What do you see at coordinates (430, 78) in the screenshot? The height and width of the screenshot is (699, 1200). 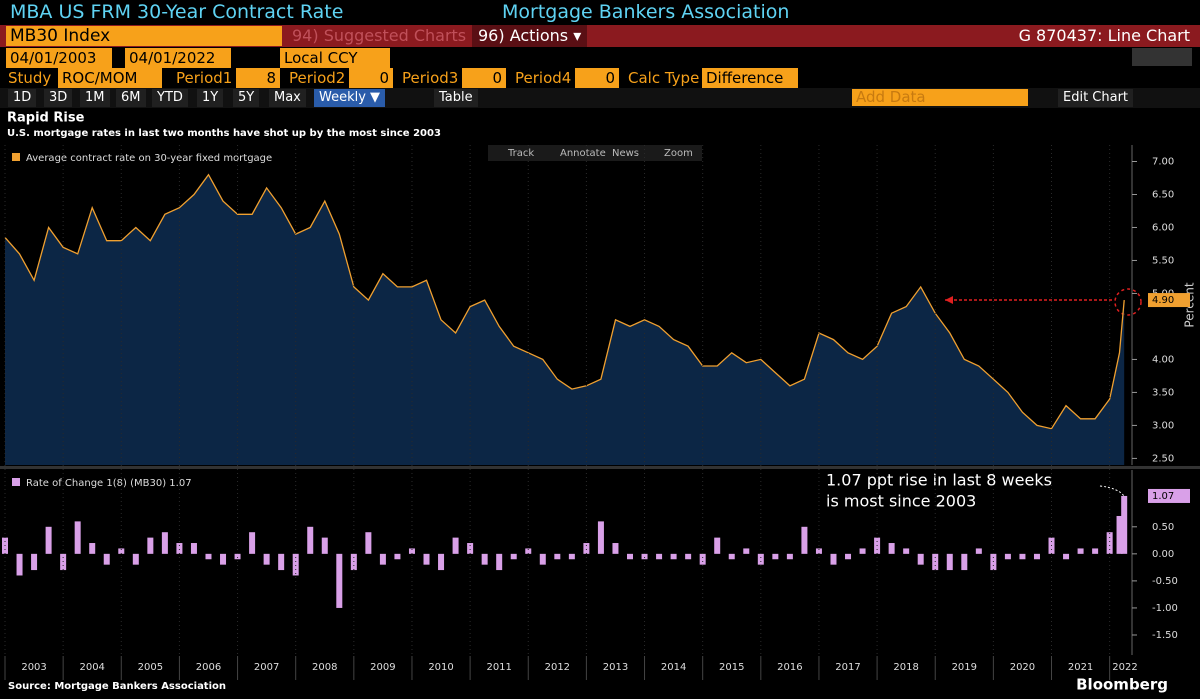 I see `period-label: Period3` at bounding box center [430, 78].